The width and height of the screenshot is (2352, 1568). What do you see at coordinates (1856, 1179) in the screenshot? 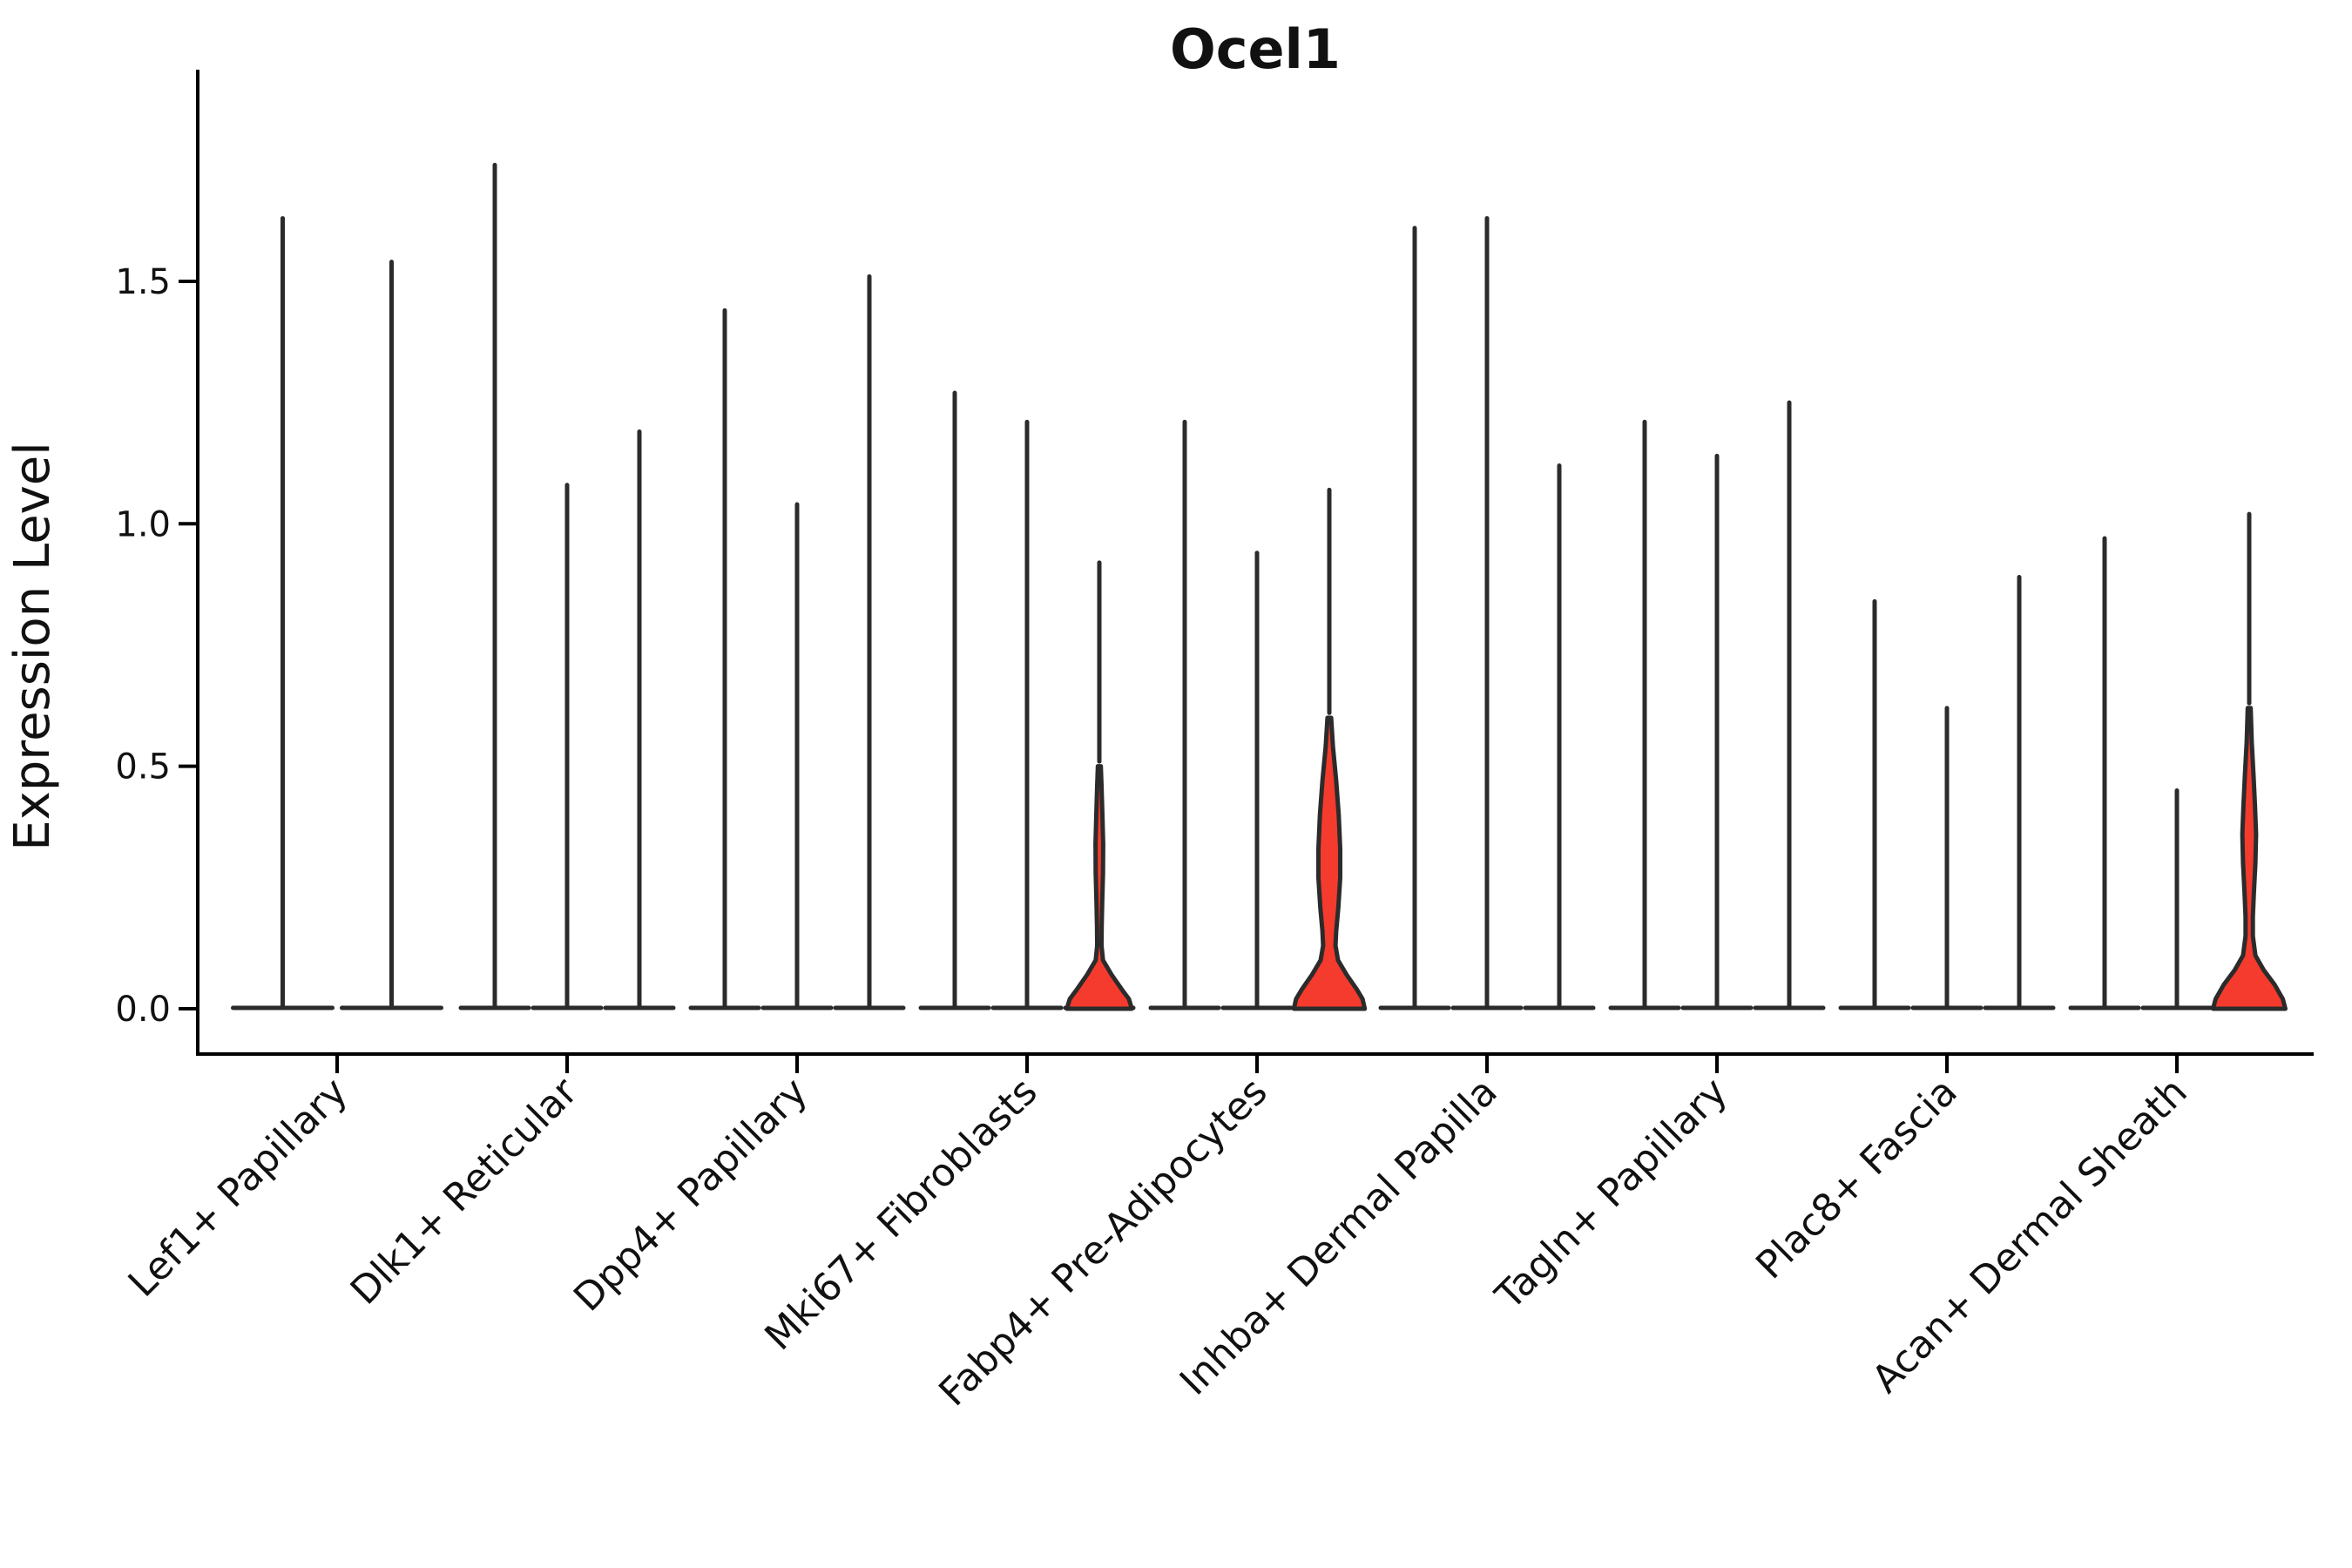
I see `x-tick-label: Plac8+ Fascia` at bounding box center [1856, 1179].